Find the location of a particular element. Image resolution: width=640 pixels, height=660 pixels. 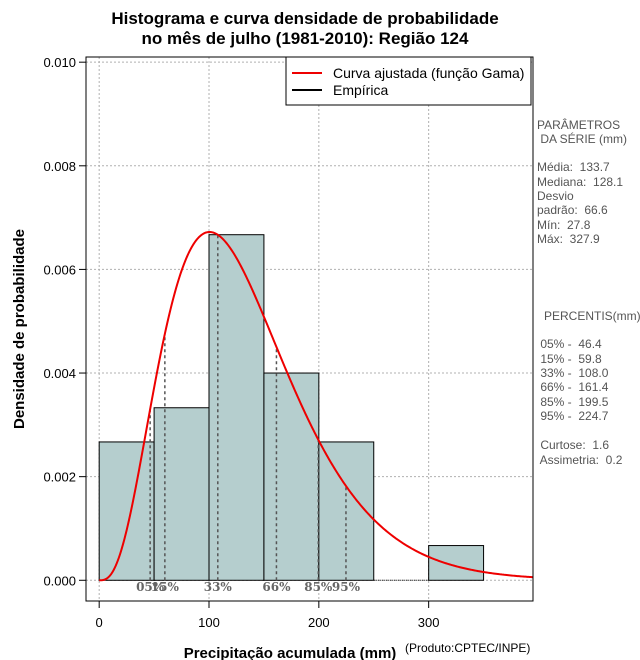

percentil-85: 85% - 199.5 is located at coordinates (573, 402).